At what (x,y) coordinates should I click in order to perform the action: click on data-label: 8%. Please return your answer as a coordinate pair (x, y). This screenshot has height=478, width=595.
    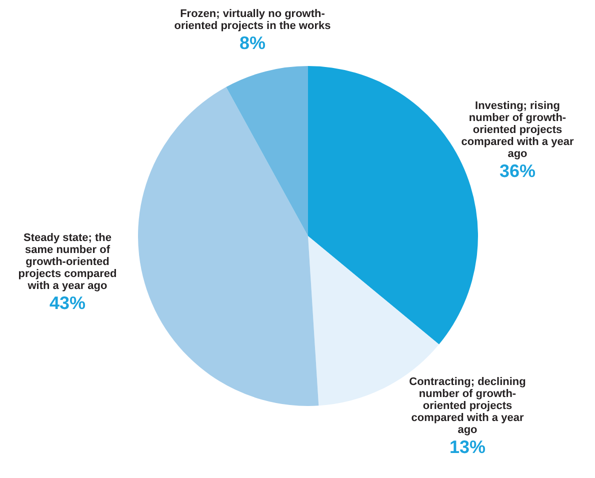
    Looking at the image, I should click on (252, 43).